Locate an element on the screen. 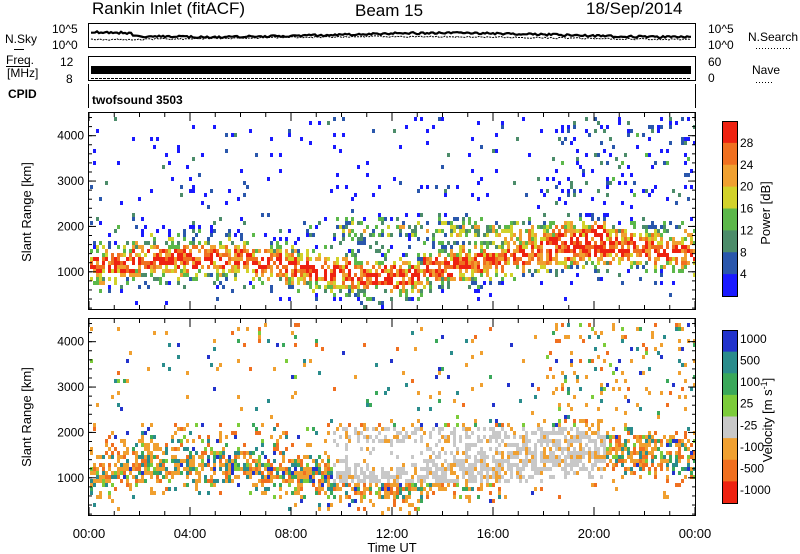 The height and width of the screenshot is (554, 800). noise-frame is located at coordinates (392, 35).